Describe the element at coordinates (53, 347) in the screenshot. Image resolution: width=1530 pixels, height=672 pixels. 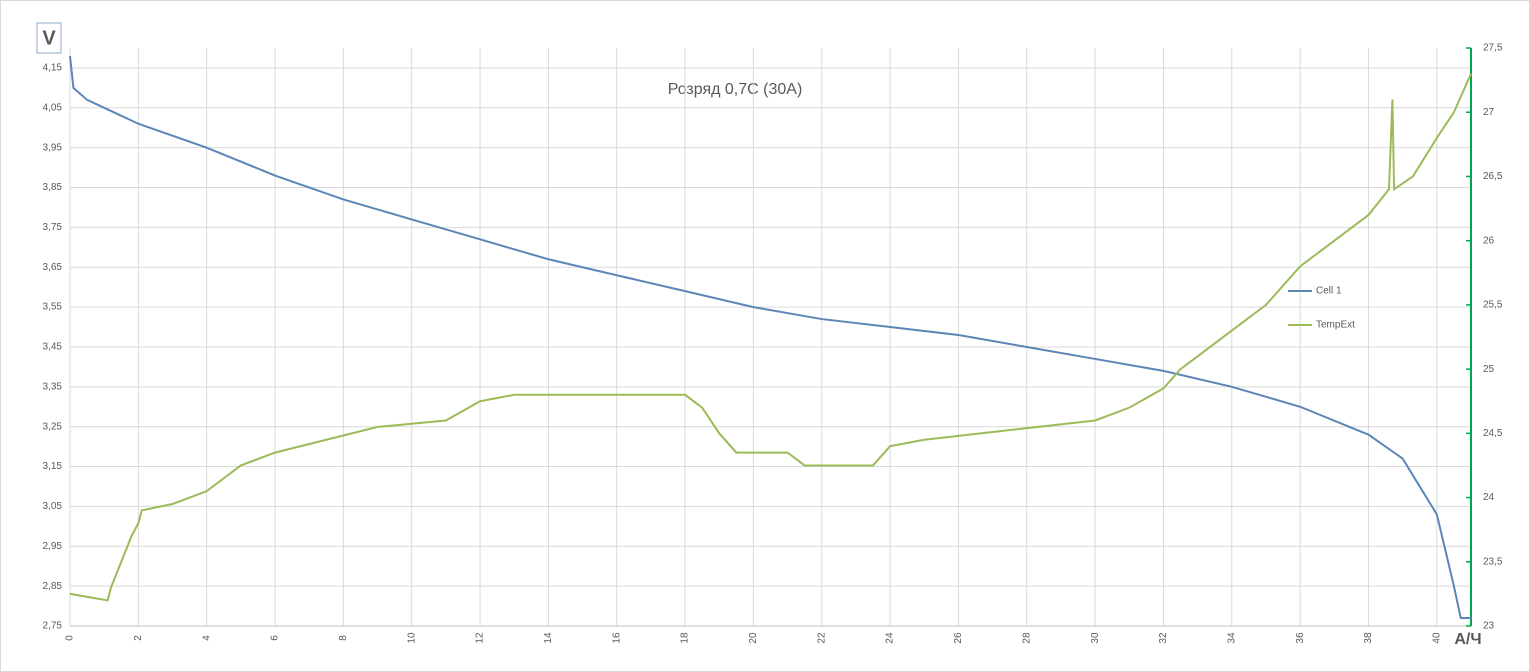
I see `y-tick-label: 3,45` at that location.